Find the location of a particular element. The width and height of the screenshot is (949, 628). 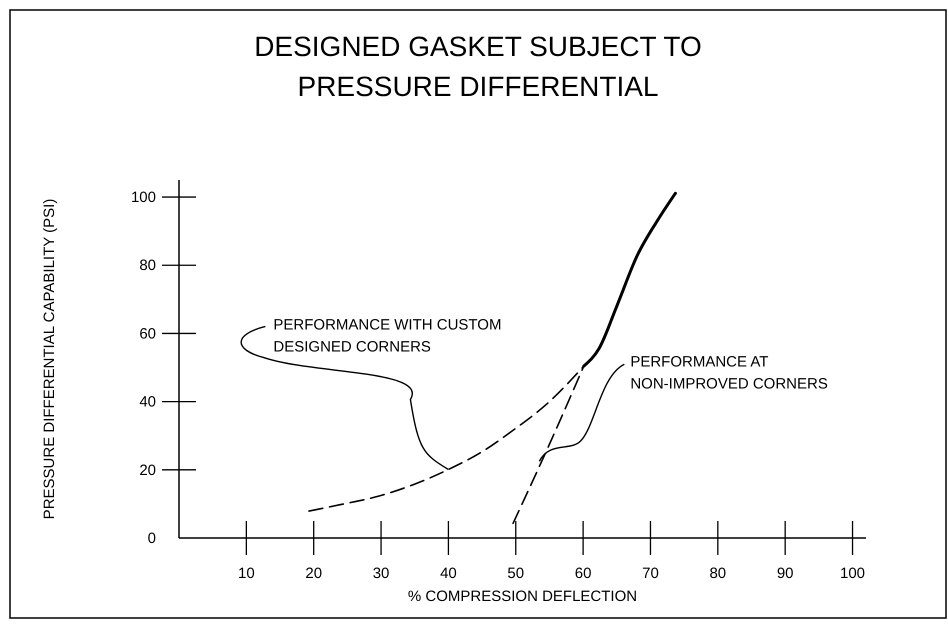

x-tick-label: 30 is located at coordinates (381, 573).